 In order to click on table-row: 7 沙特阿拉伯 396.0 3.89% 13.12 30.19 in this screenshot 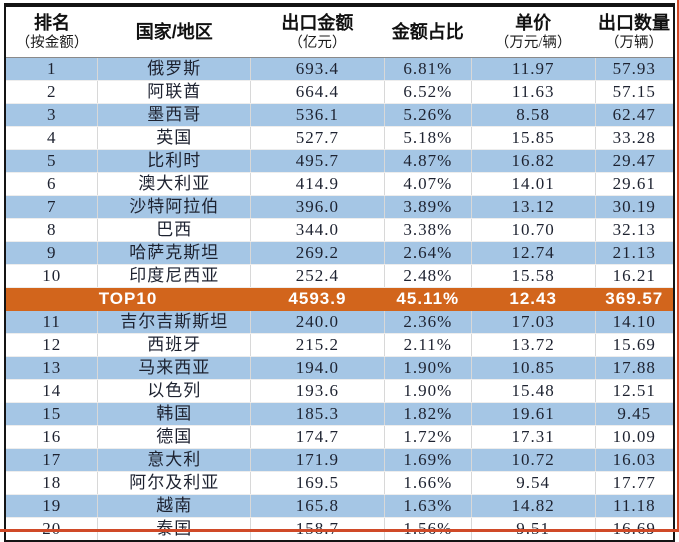, I will do `click(339, 207)`.